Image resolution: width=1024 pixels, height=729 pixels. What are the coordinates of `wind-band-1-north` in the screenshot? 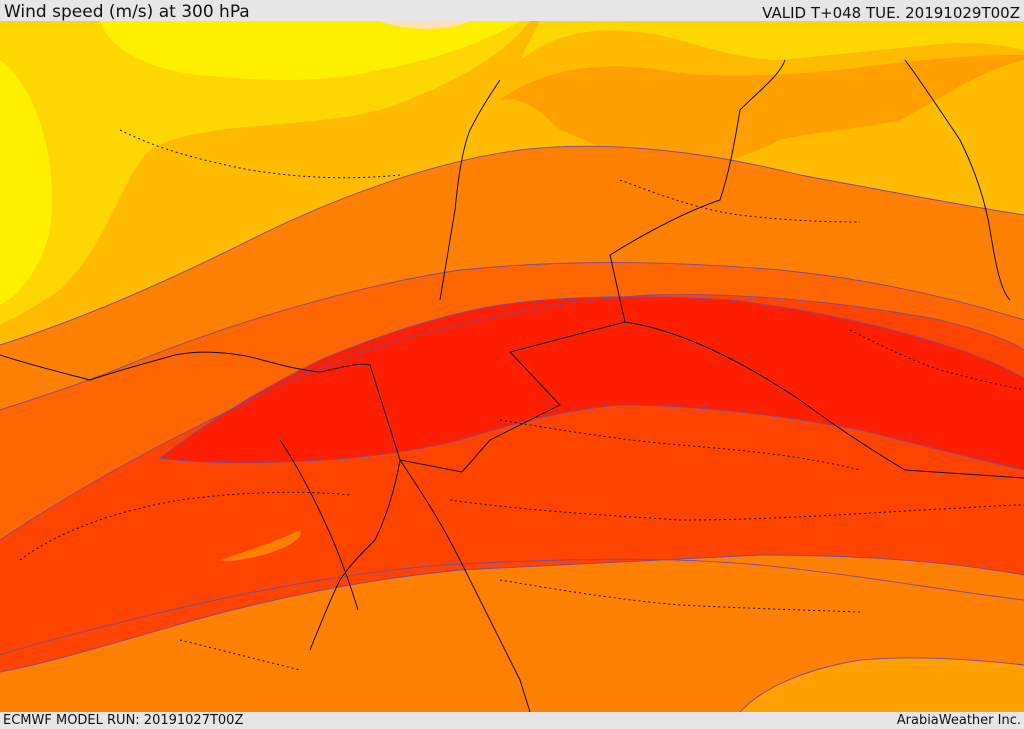 It's located at (310, 50).